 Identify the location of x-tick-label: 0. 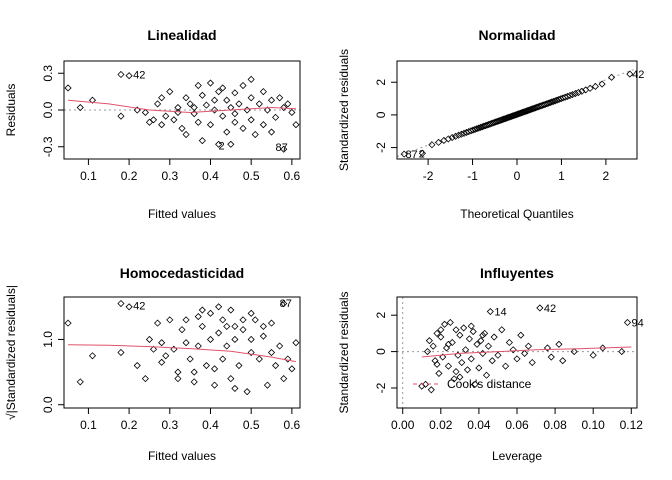
(517, 176).